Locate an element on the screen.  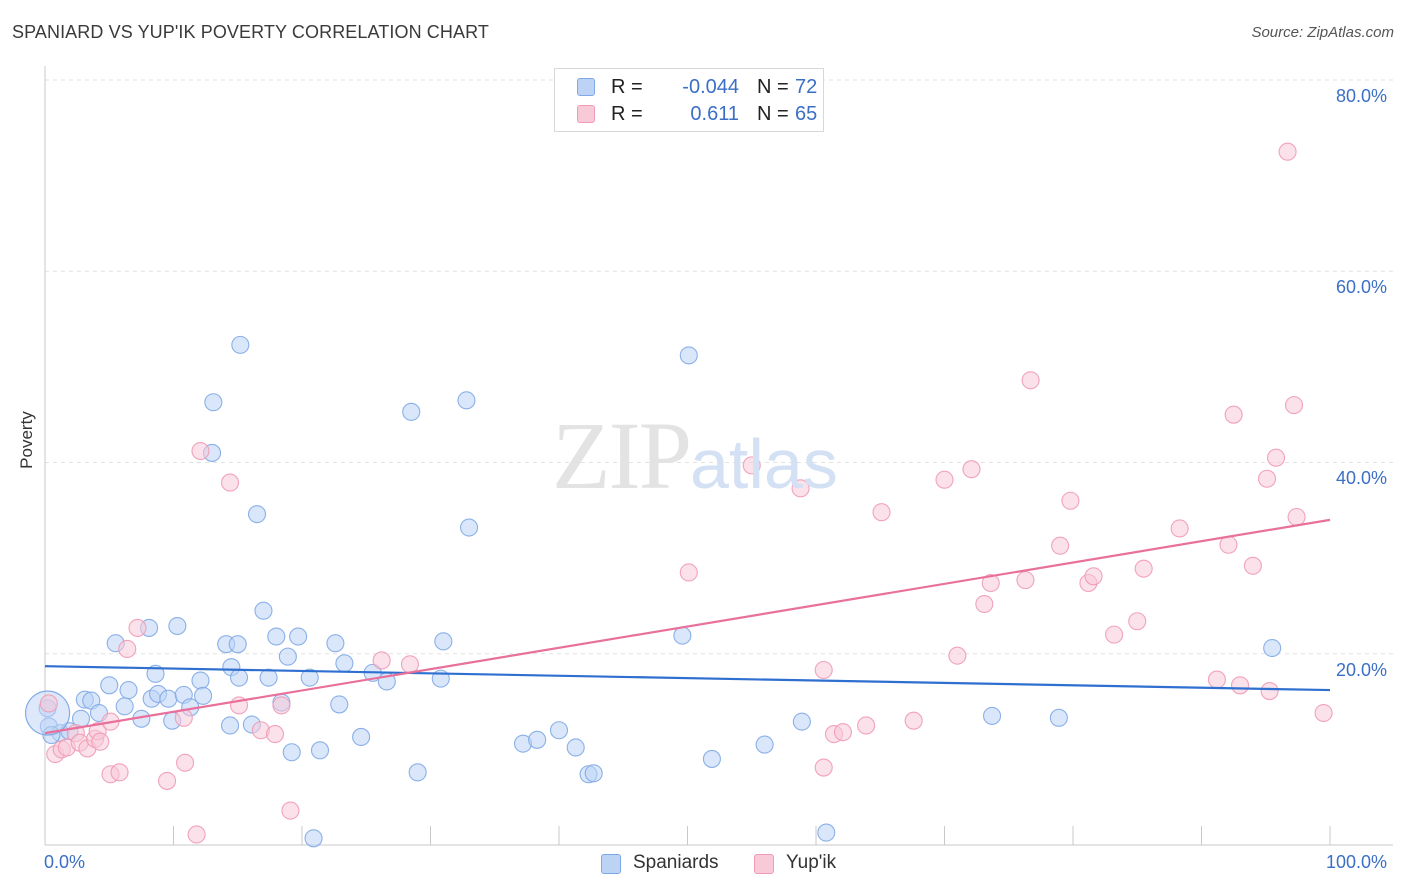
n-value: 72 is located at coordinates (806, 87).